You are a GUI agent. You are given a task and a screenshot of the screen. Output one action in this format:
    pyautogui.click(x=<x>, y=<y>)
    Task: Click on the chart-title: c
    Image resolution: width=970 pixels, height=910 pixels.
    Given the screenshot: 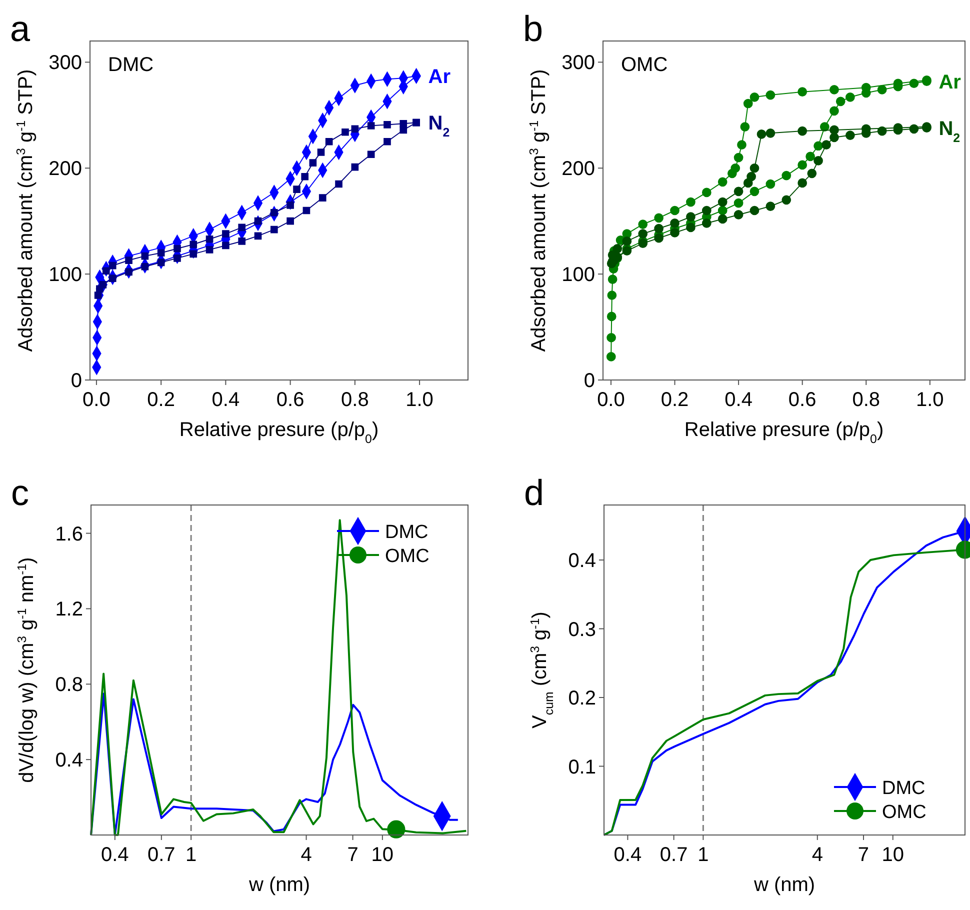 What is the action you would take?
    pyautogui.click(x=20, y=492)
    